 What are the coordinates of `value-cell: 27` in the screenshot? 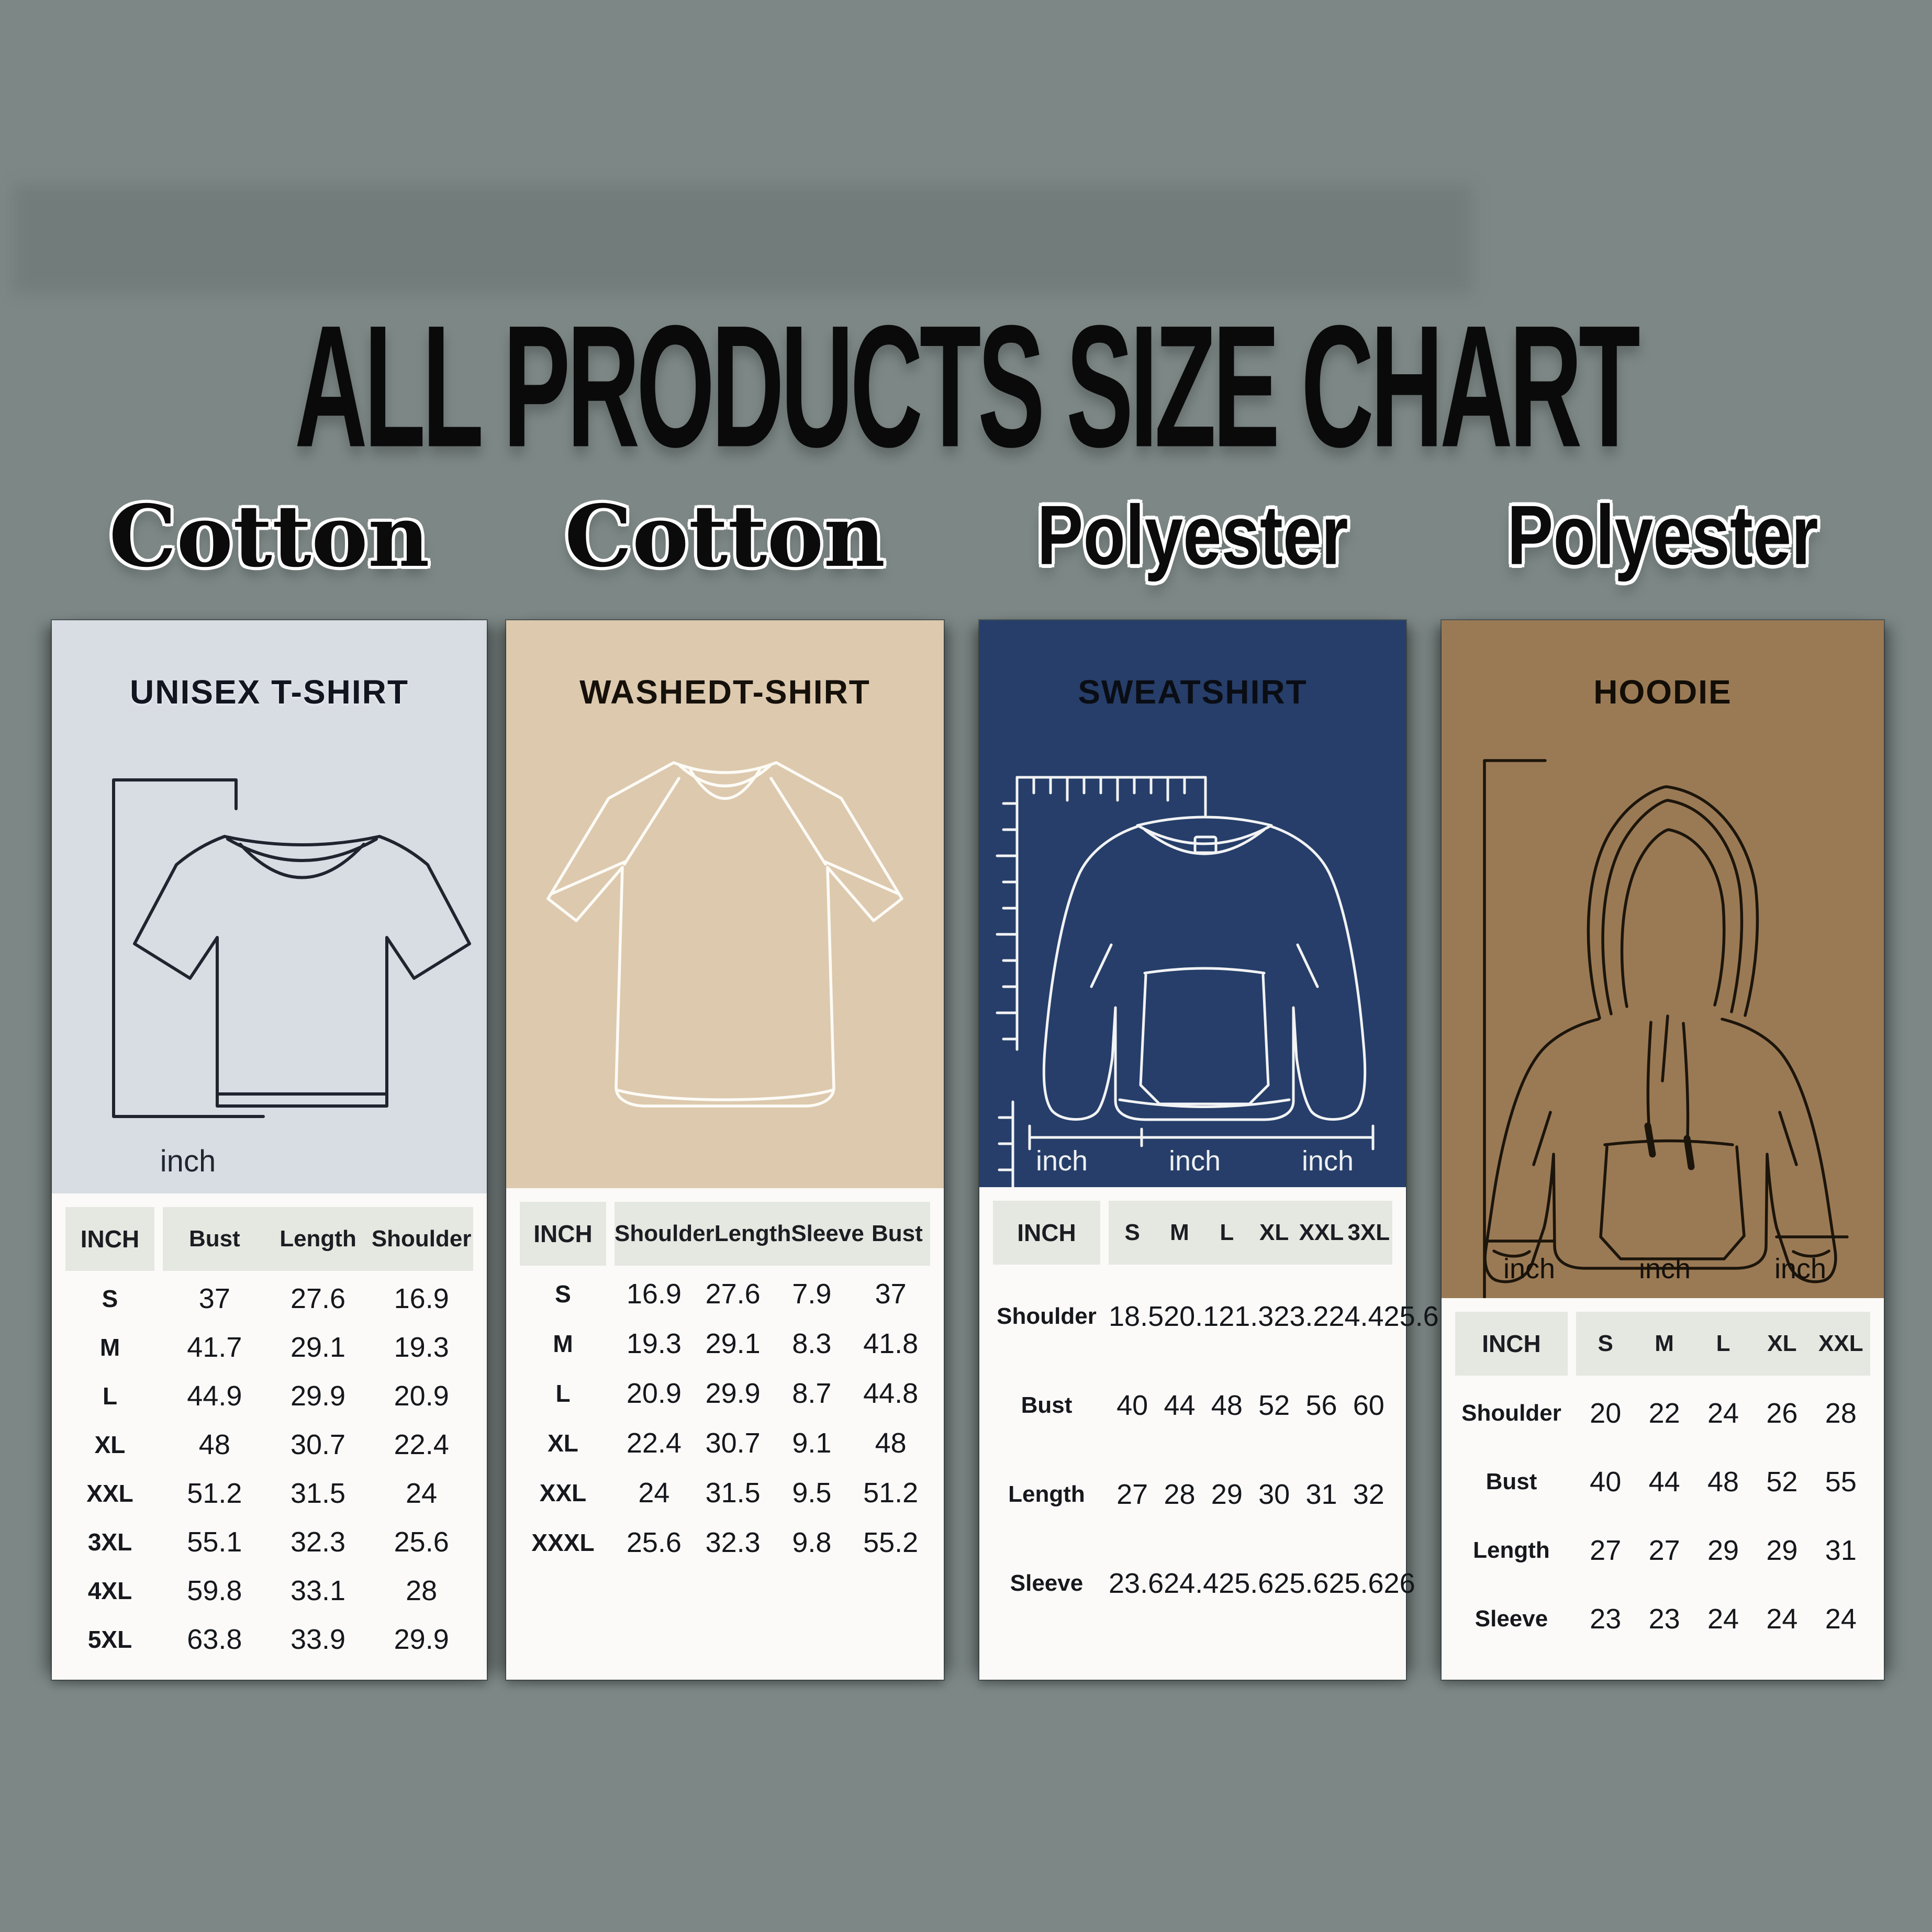 It's located at (1664, 1550).